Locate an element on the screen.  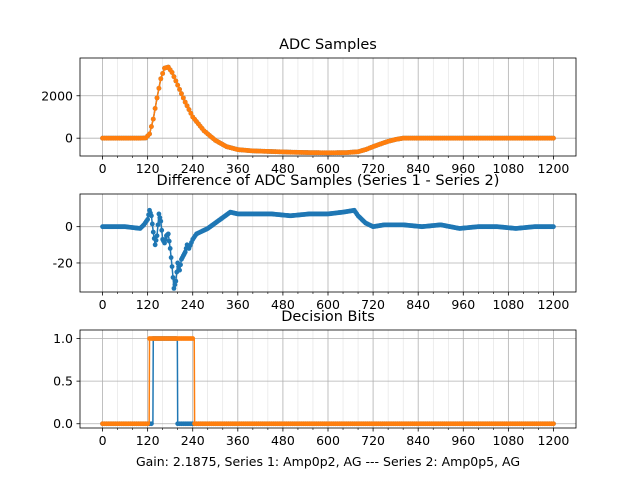
diff-x-tick-label: 960 is located at coordinates (463, 304).